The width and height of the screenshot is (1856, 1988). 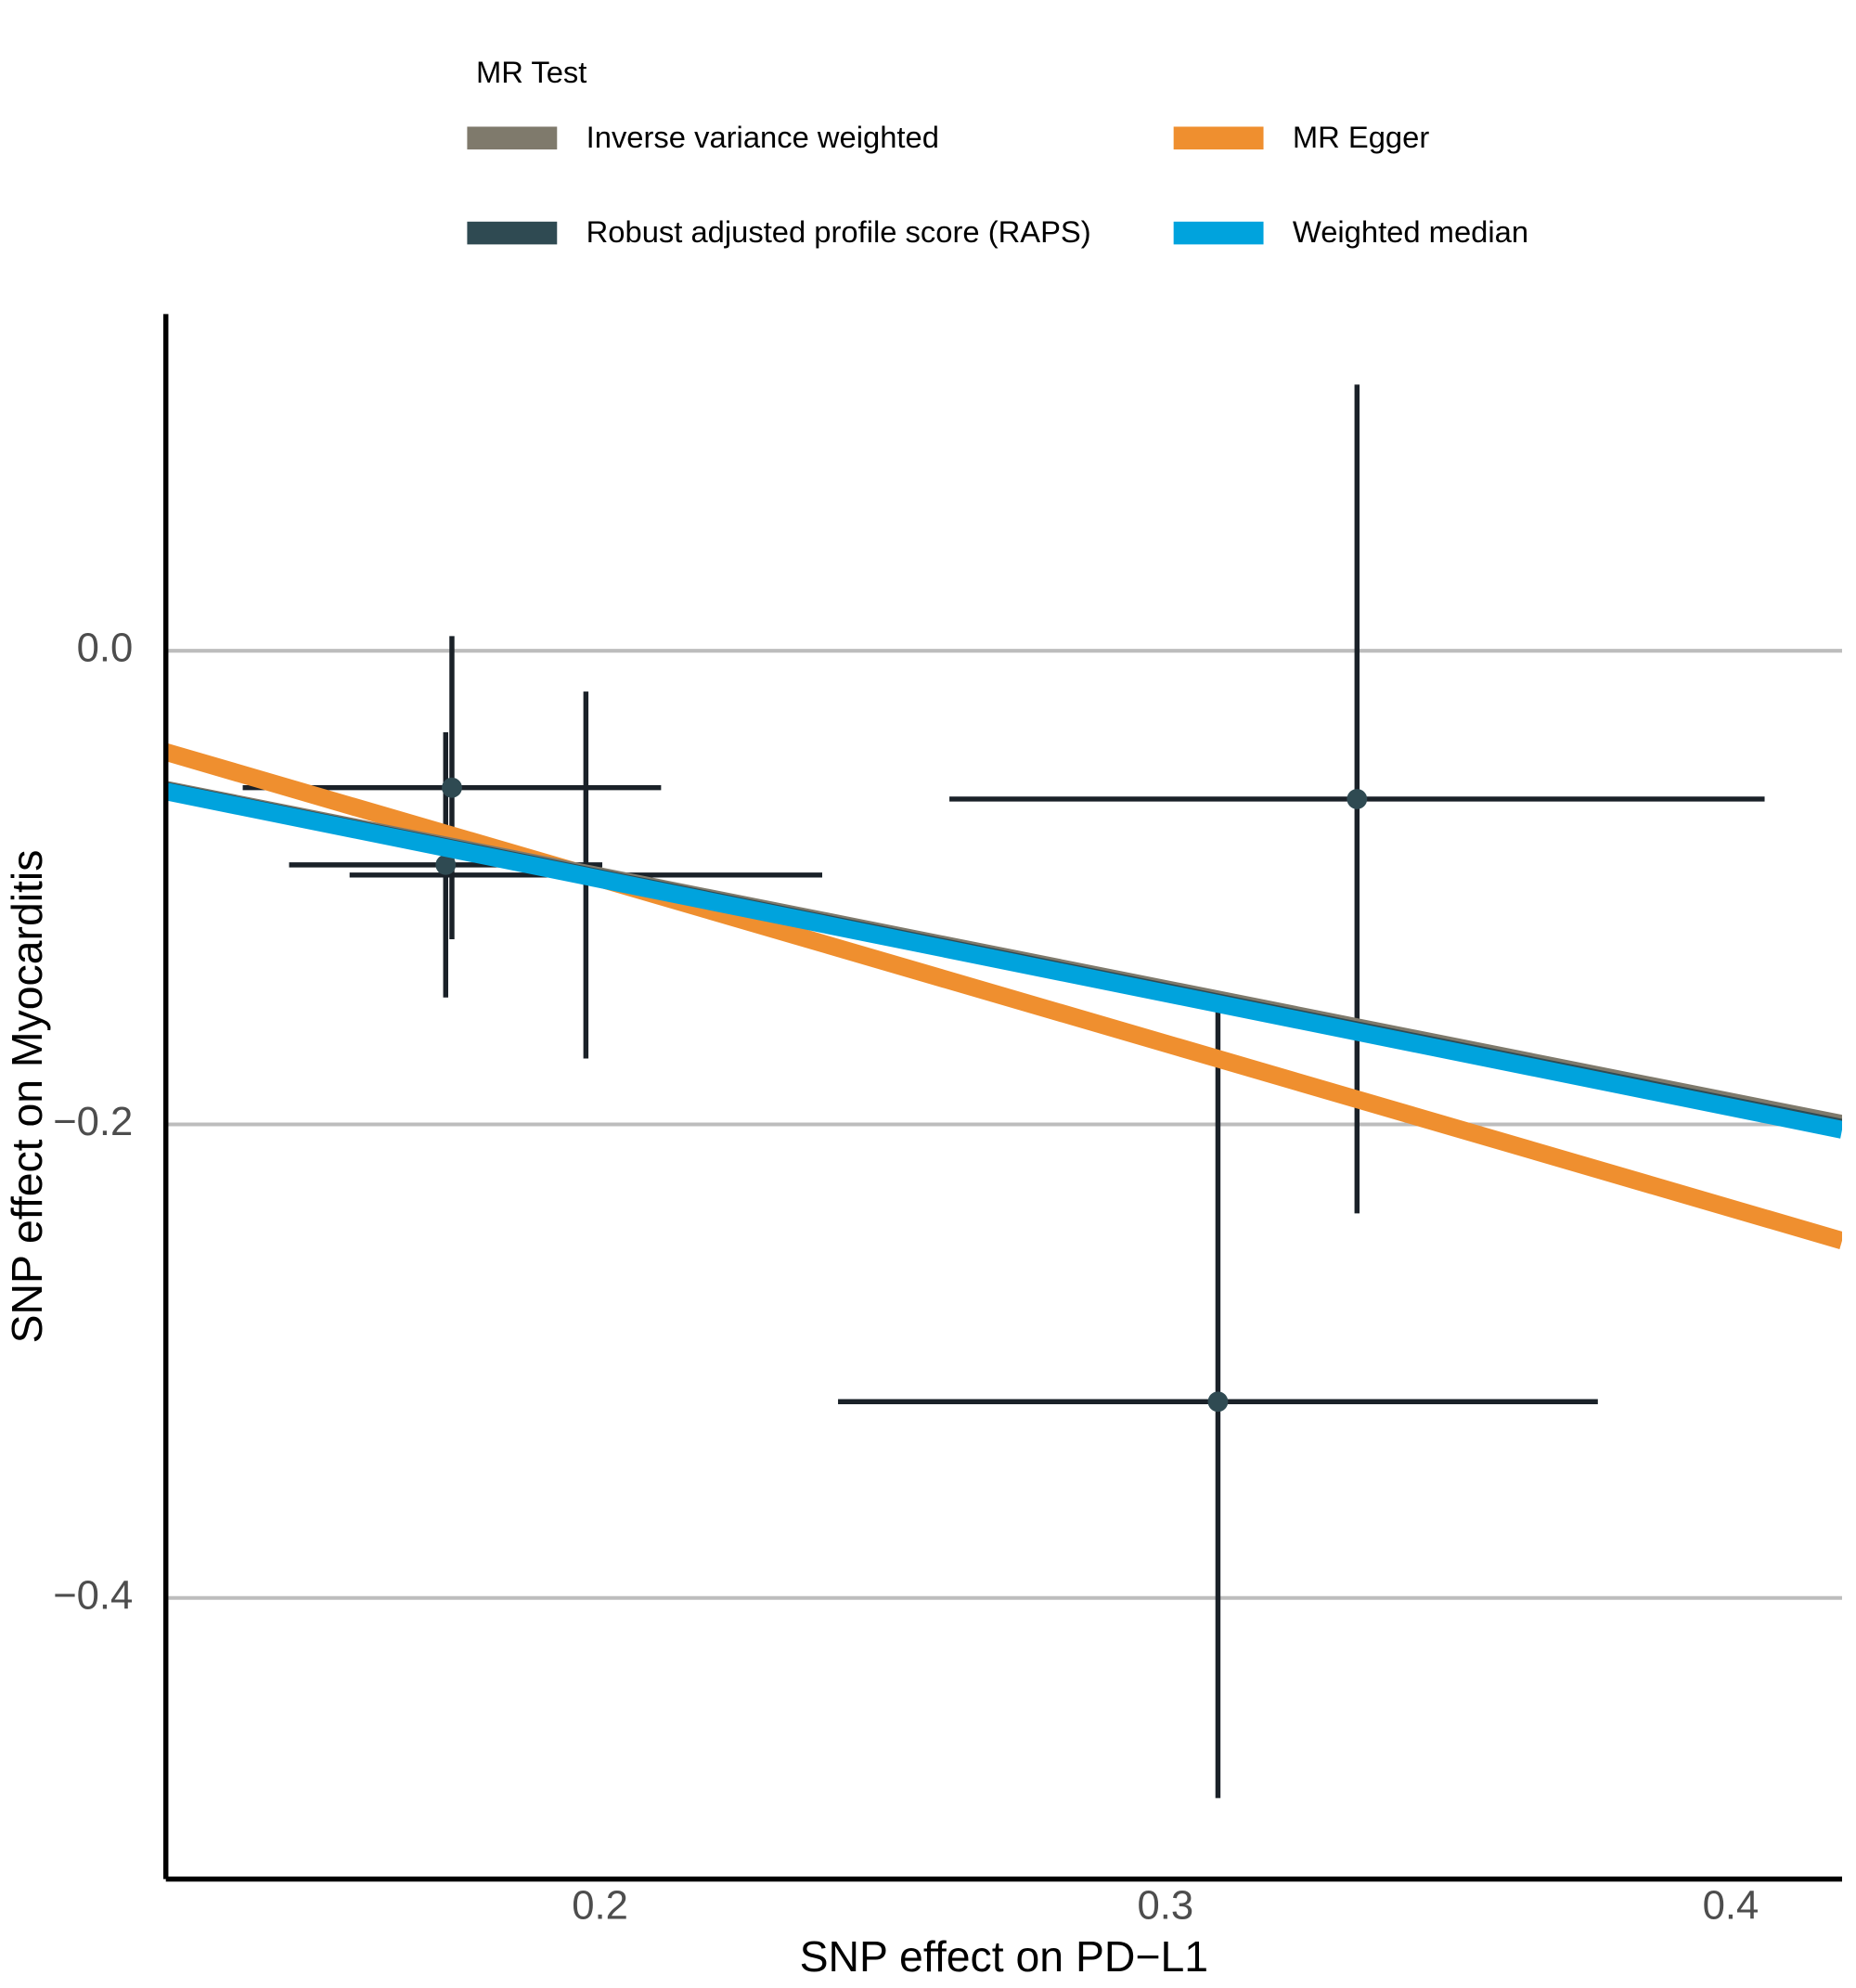 I want to click on x-axis-title: SNP effect on PD−L1, so click(x=1004, y=1956).